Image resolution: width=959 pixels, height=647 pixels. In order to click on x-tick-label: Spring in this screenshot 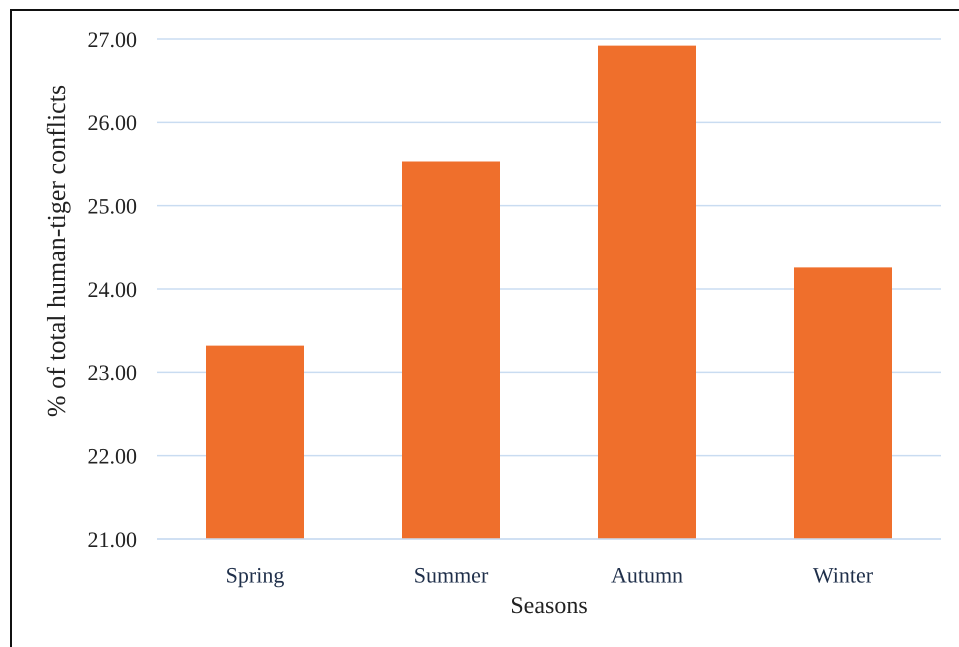, I will do `click(255, 575)`.